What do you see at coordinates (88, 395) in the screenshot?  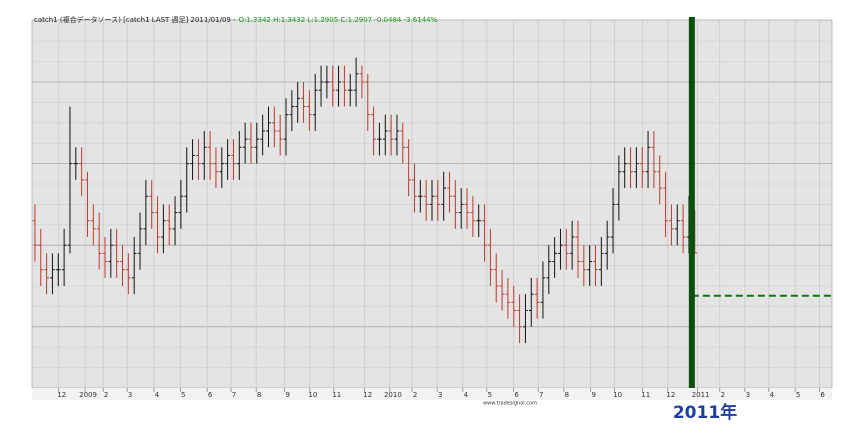 I see `x-tick-label: 2009` at bounding box center [88, 395].